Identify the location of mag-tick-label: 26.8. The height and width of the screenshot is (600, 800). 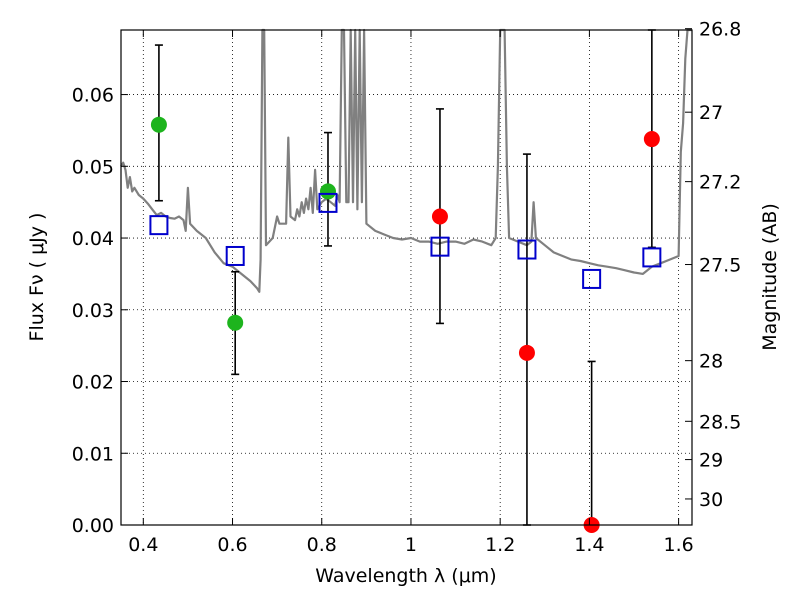
(720, 30).